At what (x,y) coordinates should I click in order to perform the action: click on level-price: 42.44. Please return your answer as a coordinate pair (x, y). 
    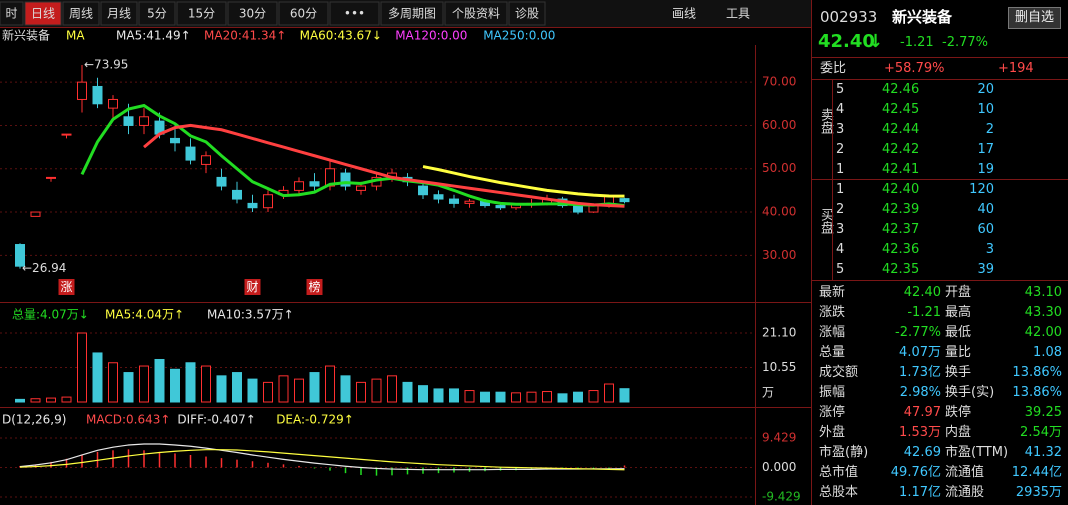
    Looking at the image, I should click on (901, 129).